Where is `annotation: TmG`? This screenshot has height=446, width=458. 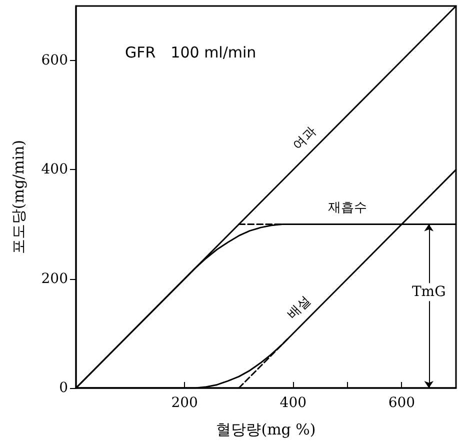
annotation: TmG is located at coordinates (429, 292).